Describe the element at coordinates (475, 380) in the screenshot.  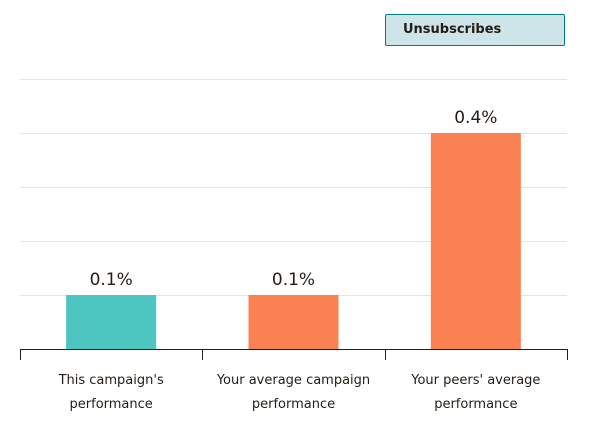
I see `x-tick-label: Your peers' average` at that location.